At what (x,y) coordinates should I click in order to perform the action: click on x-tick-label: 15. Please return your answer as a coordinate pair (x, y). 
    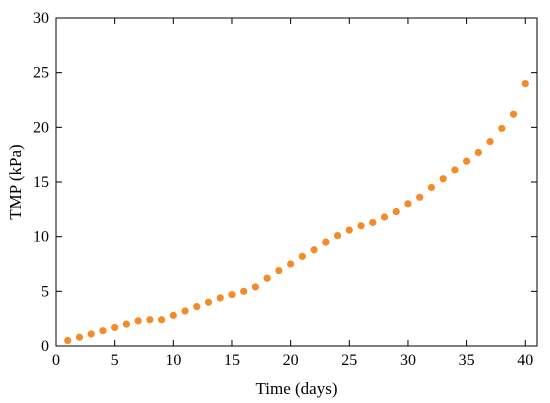
    Looking at the image, I should click on (232, 360).